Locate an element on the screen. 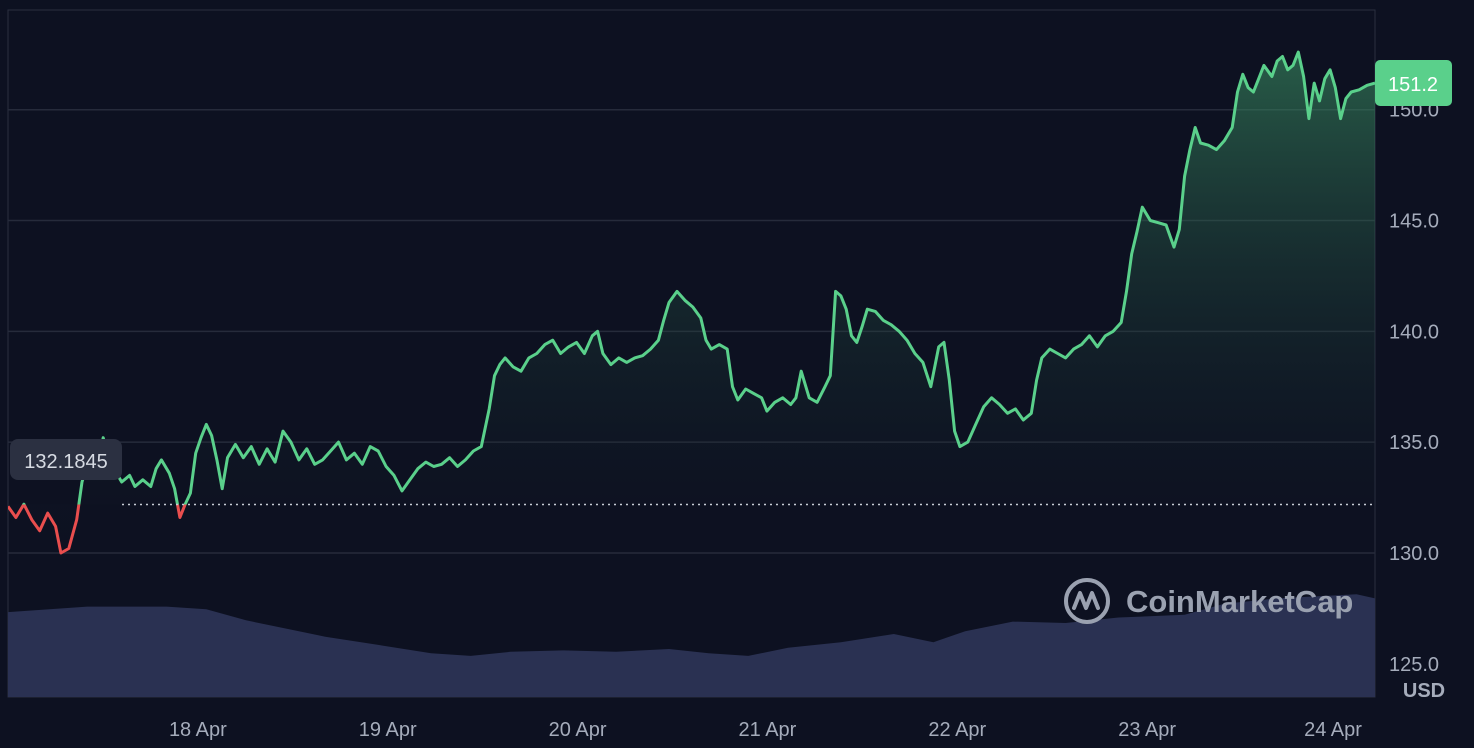  svg-text: 132.1845 is located at coordinates (65, 462).